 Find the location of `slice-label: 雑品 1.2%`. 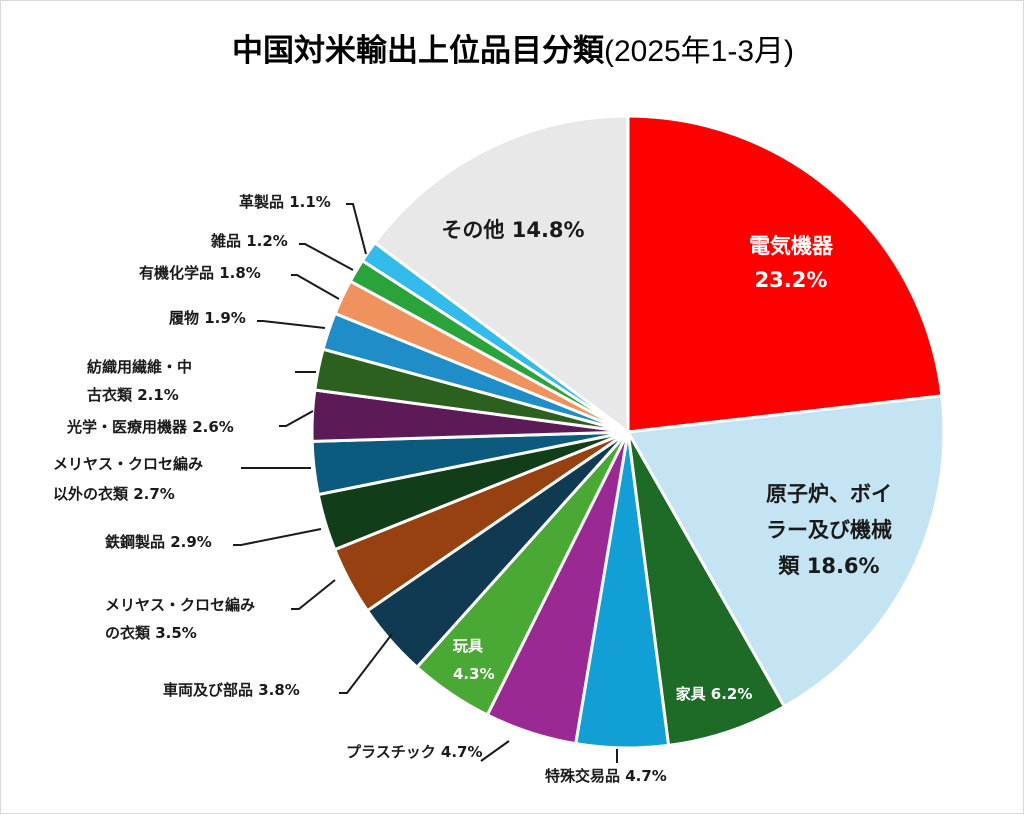

slice-label: 雑品 1.2% is located at coordinates (249, 241).